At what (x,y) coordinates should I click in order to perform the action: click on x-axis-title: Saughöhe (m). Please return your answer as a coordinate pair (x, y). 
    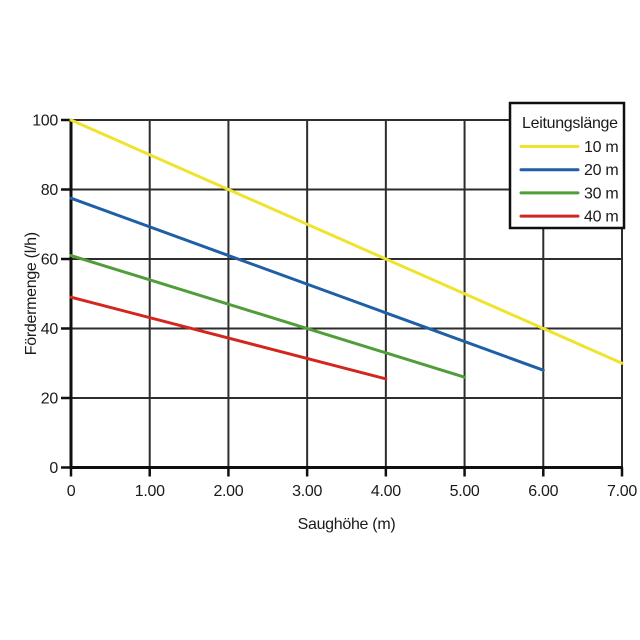
    Looking at the image, I should click on (347, 524).